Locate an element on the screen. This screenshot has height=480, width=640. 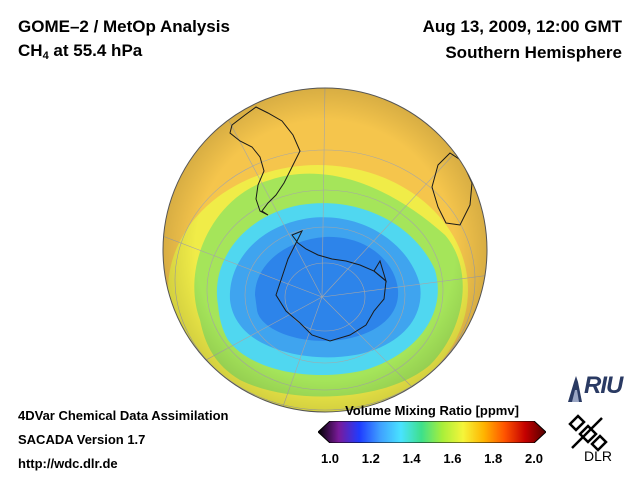
colorbar-ramp is located at coordinates (432, 432).